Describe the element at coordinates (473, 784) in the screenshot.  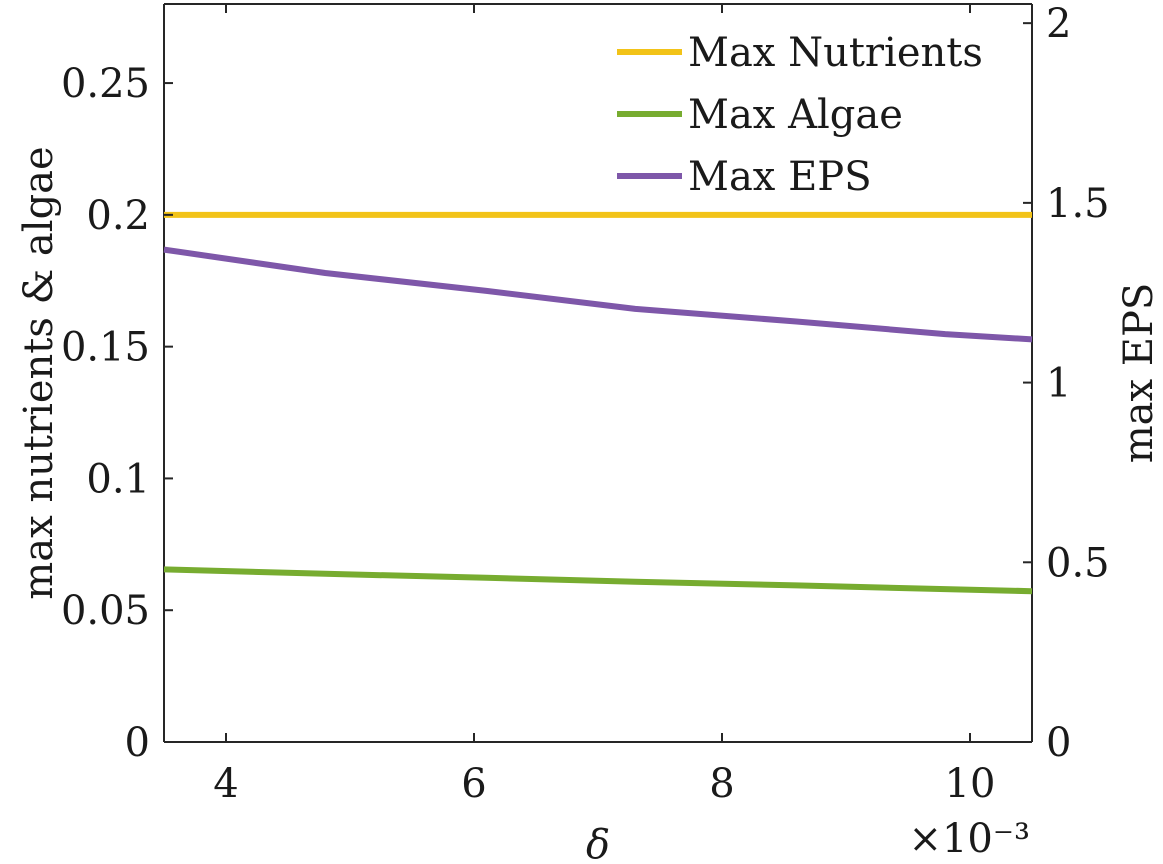
I see `x-tick-label: 6` at that location.